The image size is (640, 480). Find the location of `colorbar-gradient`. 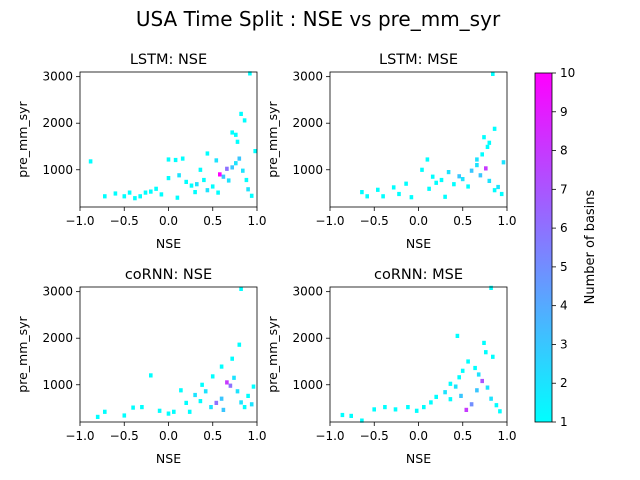

colorbar-gradient is located at coordinates (543, 247).